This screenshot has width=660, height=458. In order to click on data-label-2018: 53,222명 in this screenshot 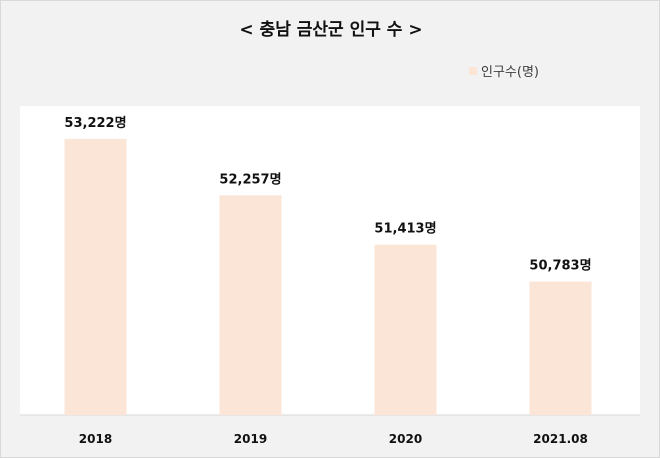, I will do `click(95, 123)`.